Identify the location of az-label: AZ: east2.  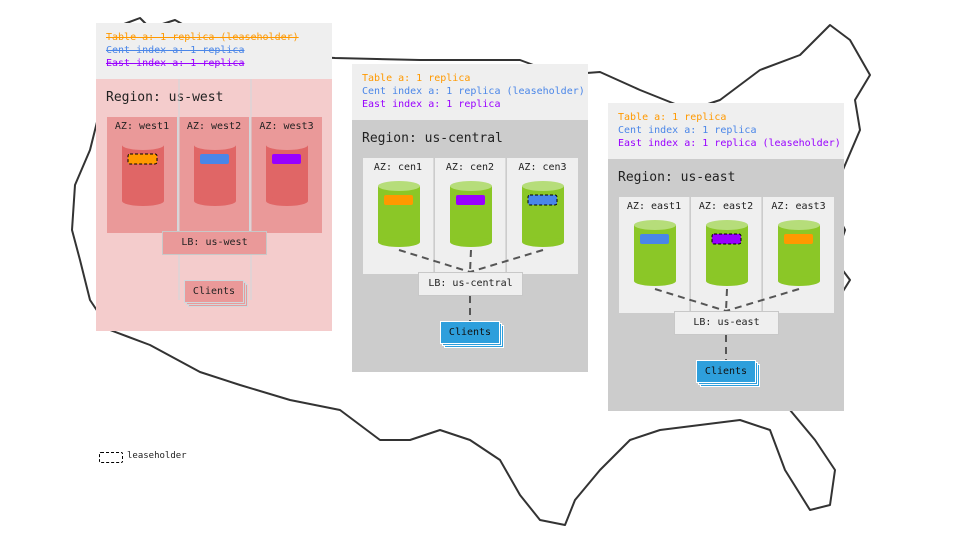
(726, 206).